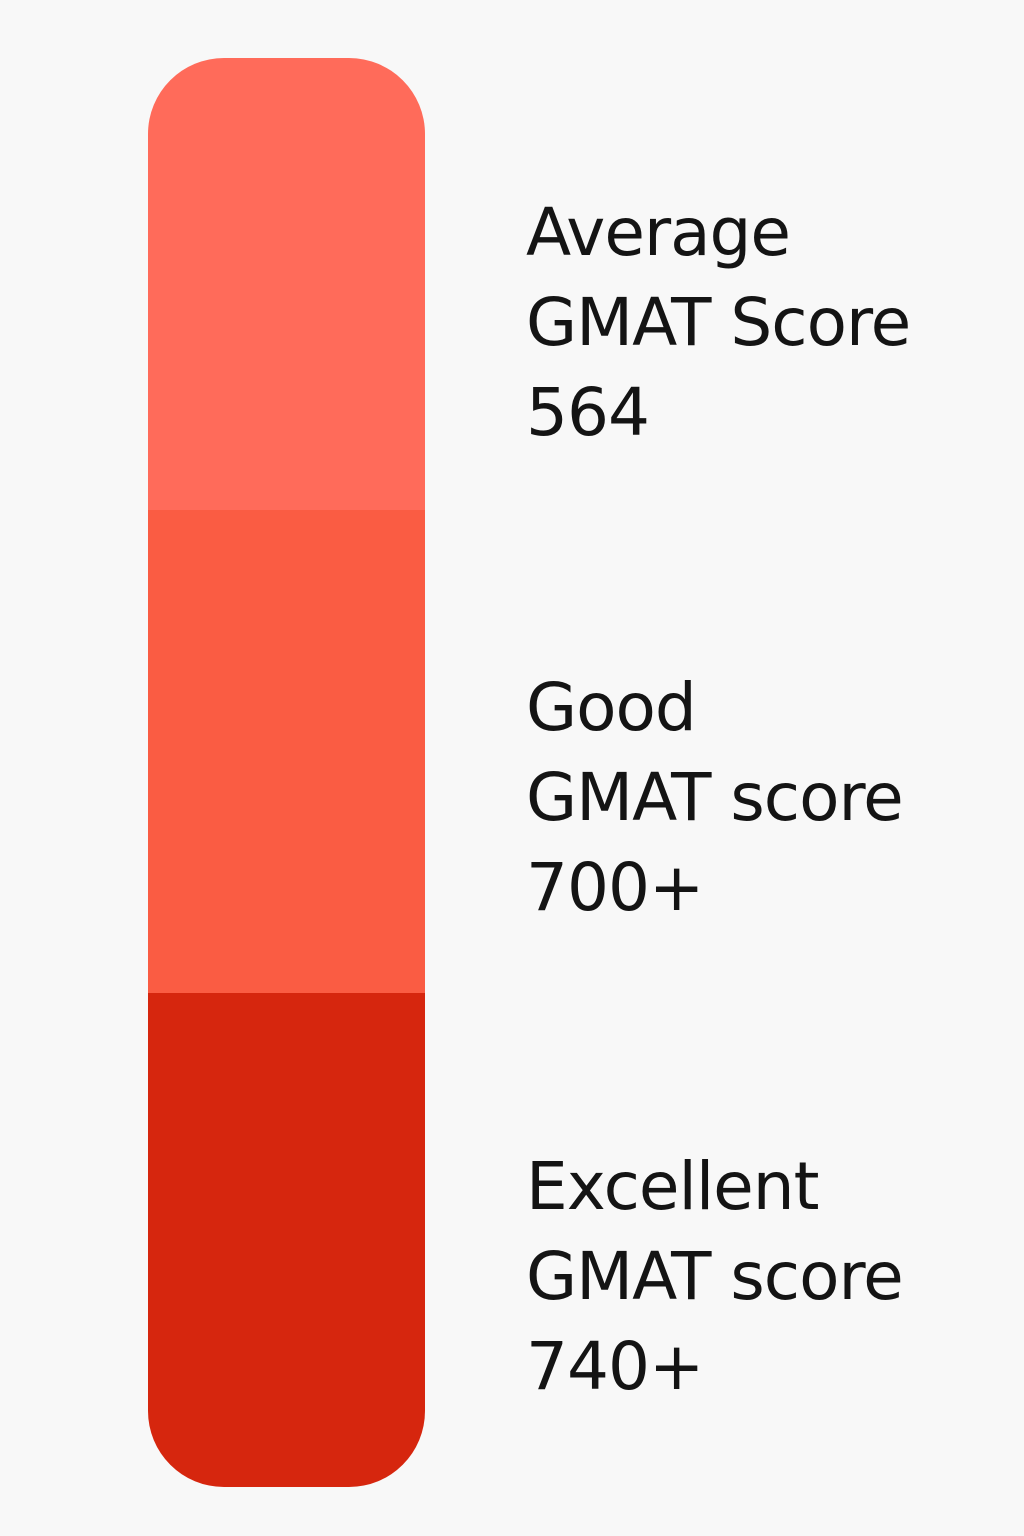 Image resolution: width=1024 pixels, height=1536 pixels. What do you see at coordinates (286, 751) in the screenshot?
I see `good-tier-segment` at bounding box center [286, 751].